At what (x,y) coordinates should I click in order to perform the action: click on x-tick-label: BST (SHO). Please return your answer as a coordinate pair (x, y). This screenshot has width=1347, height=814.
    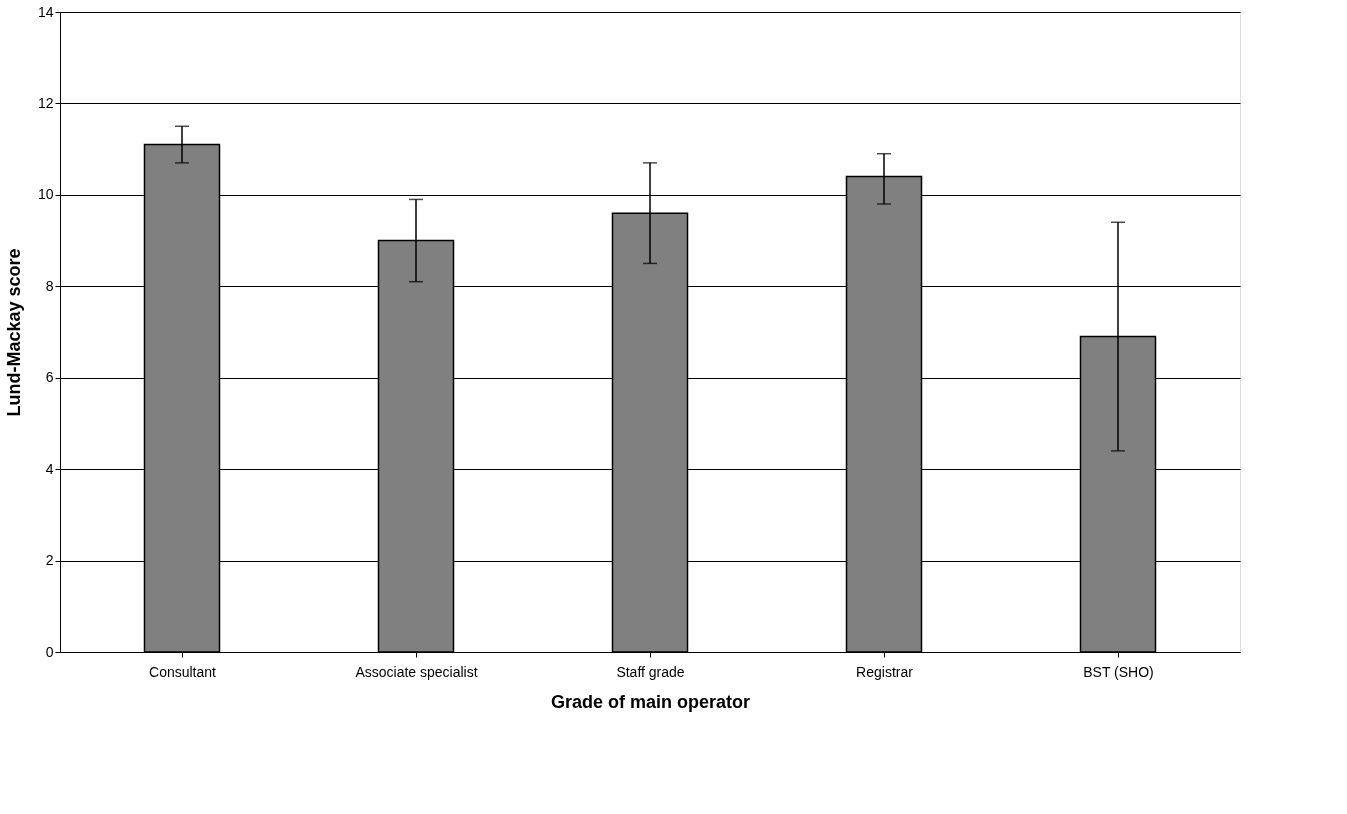
    Looking at the image, I should click on (1118, 671).